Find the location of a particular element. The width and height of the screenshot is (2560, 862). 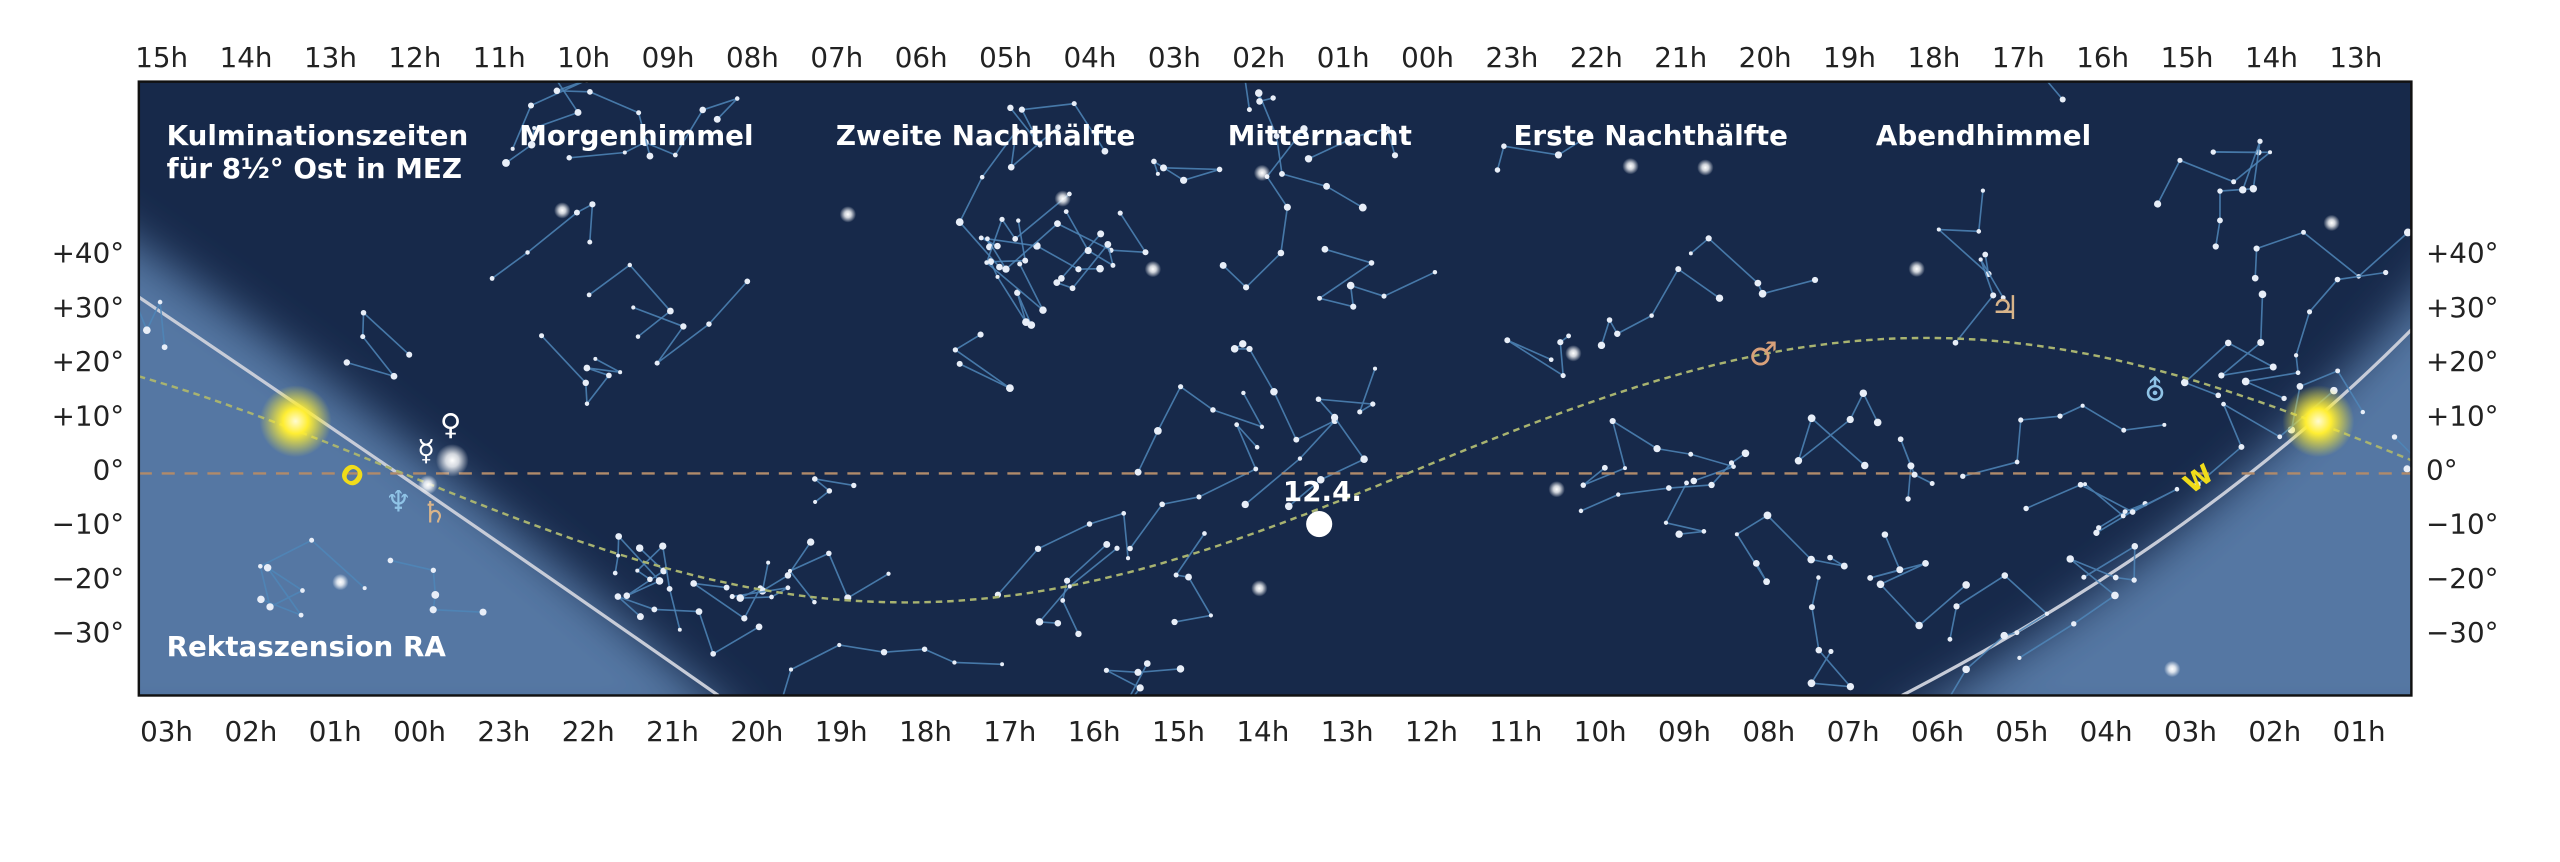

planet-symbol: ♃ is located at coordinates (2004, 308).